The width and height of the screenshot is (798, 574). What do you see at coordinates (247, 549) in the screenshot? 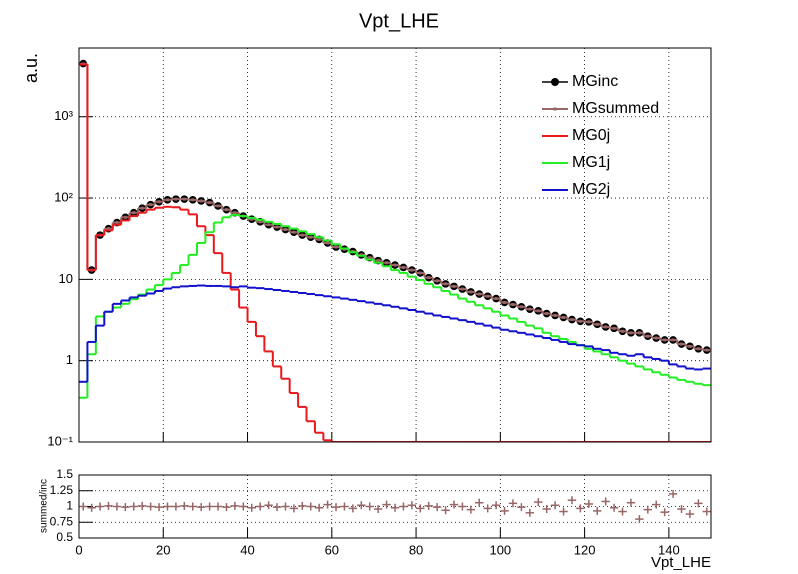
I see `x-tick-label: 40` at bounding box center [247, 549].